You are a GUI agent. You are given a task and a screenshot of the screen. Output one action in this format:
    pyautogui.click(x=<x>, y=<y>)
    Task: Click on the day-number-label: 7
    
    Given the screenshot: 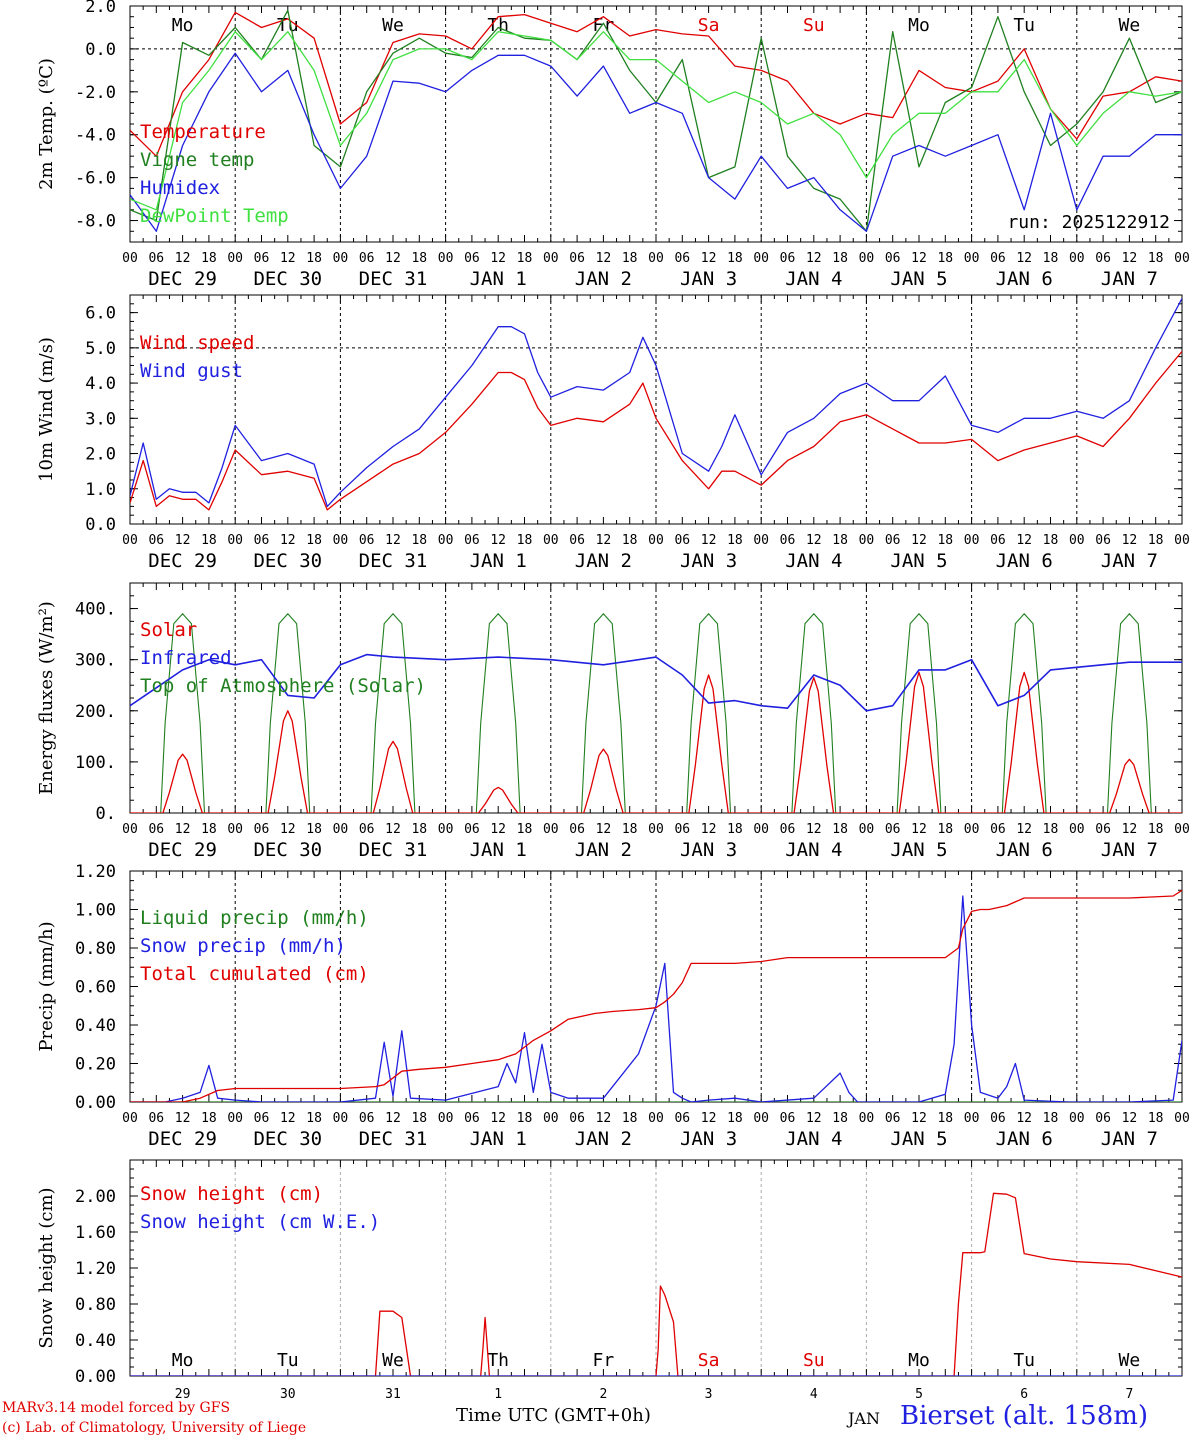 What is the action you would take?
    pyautogui.click(x=1129, y=1394)
    